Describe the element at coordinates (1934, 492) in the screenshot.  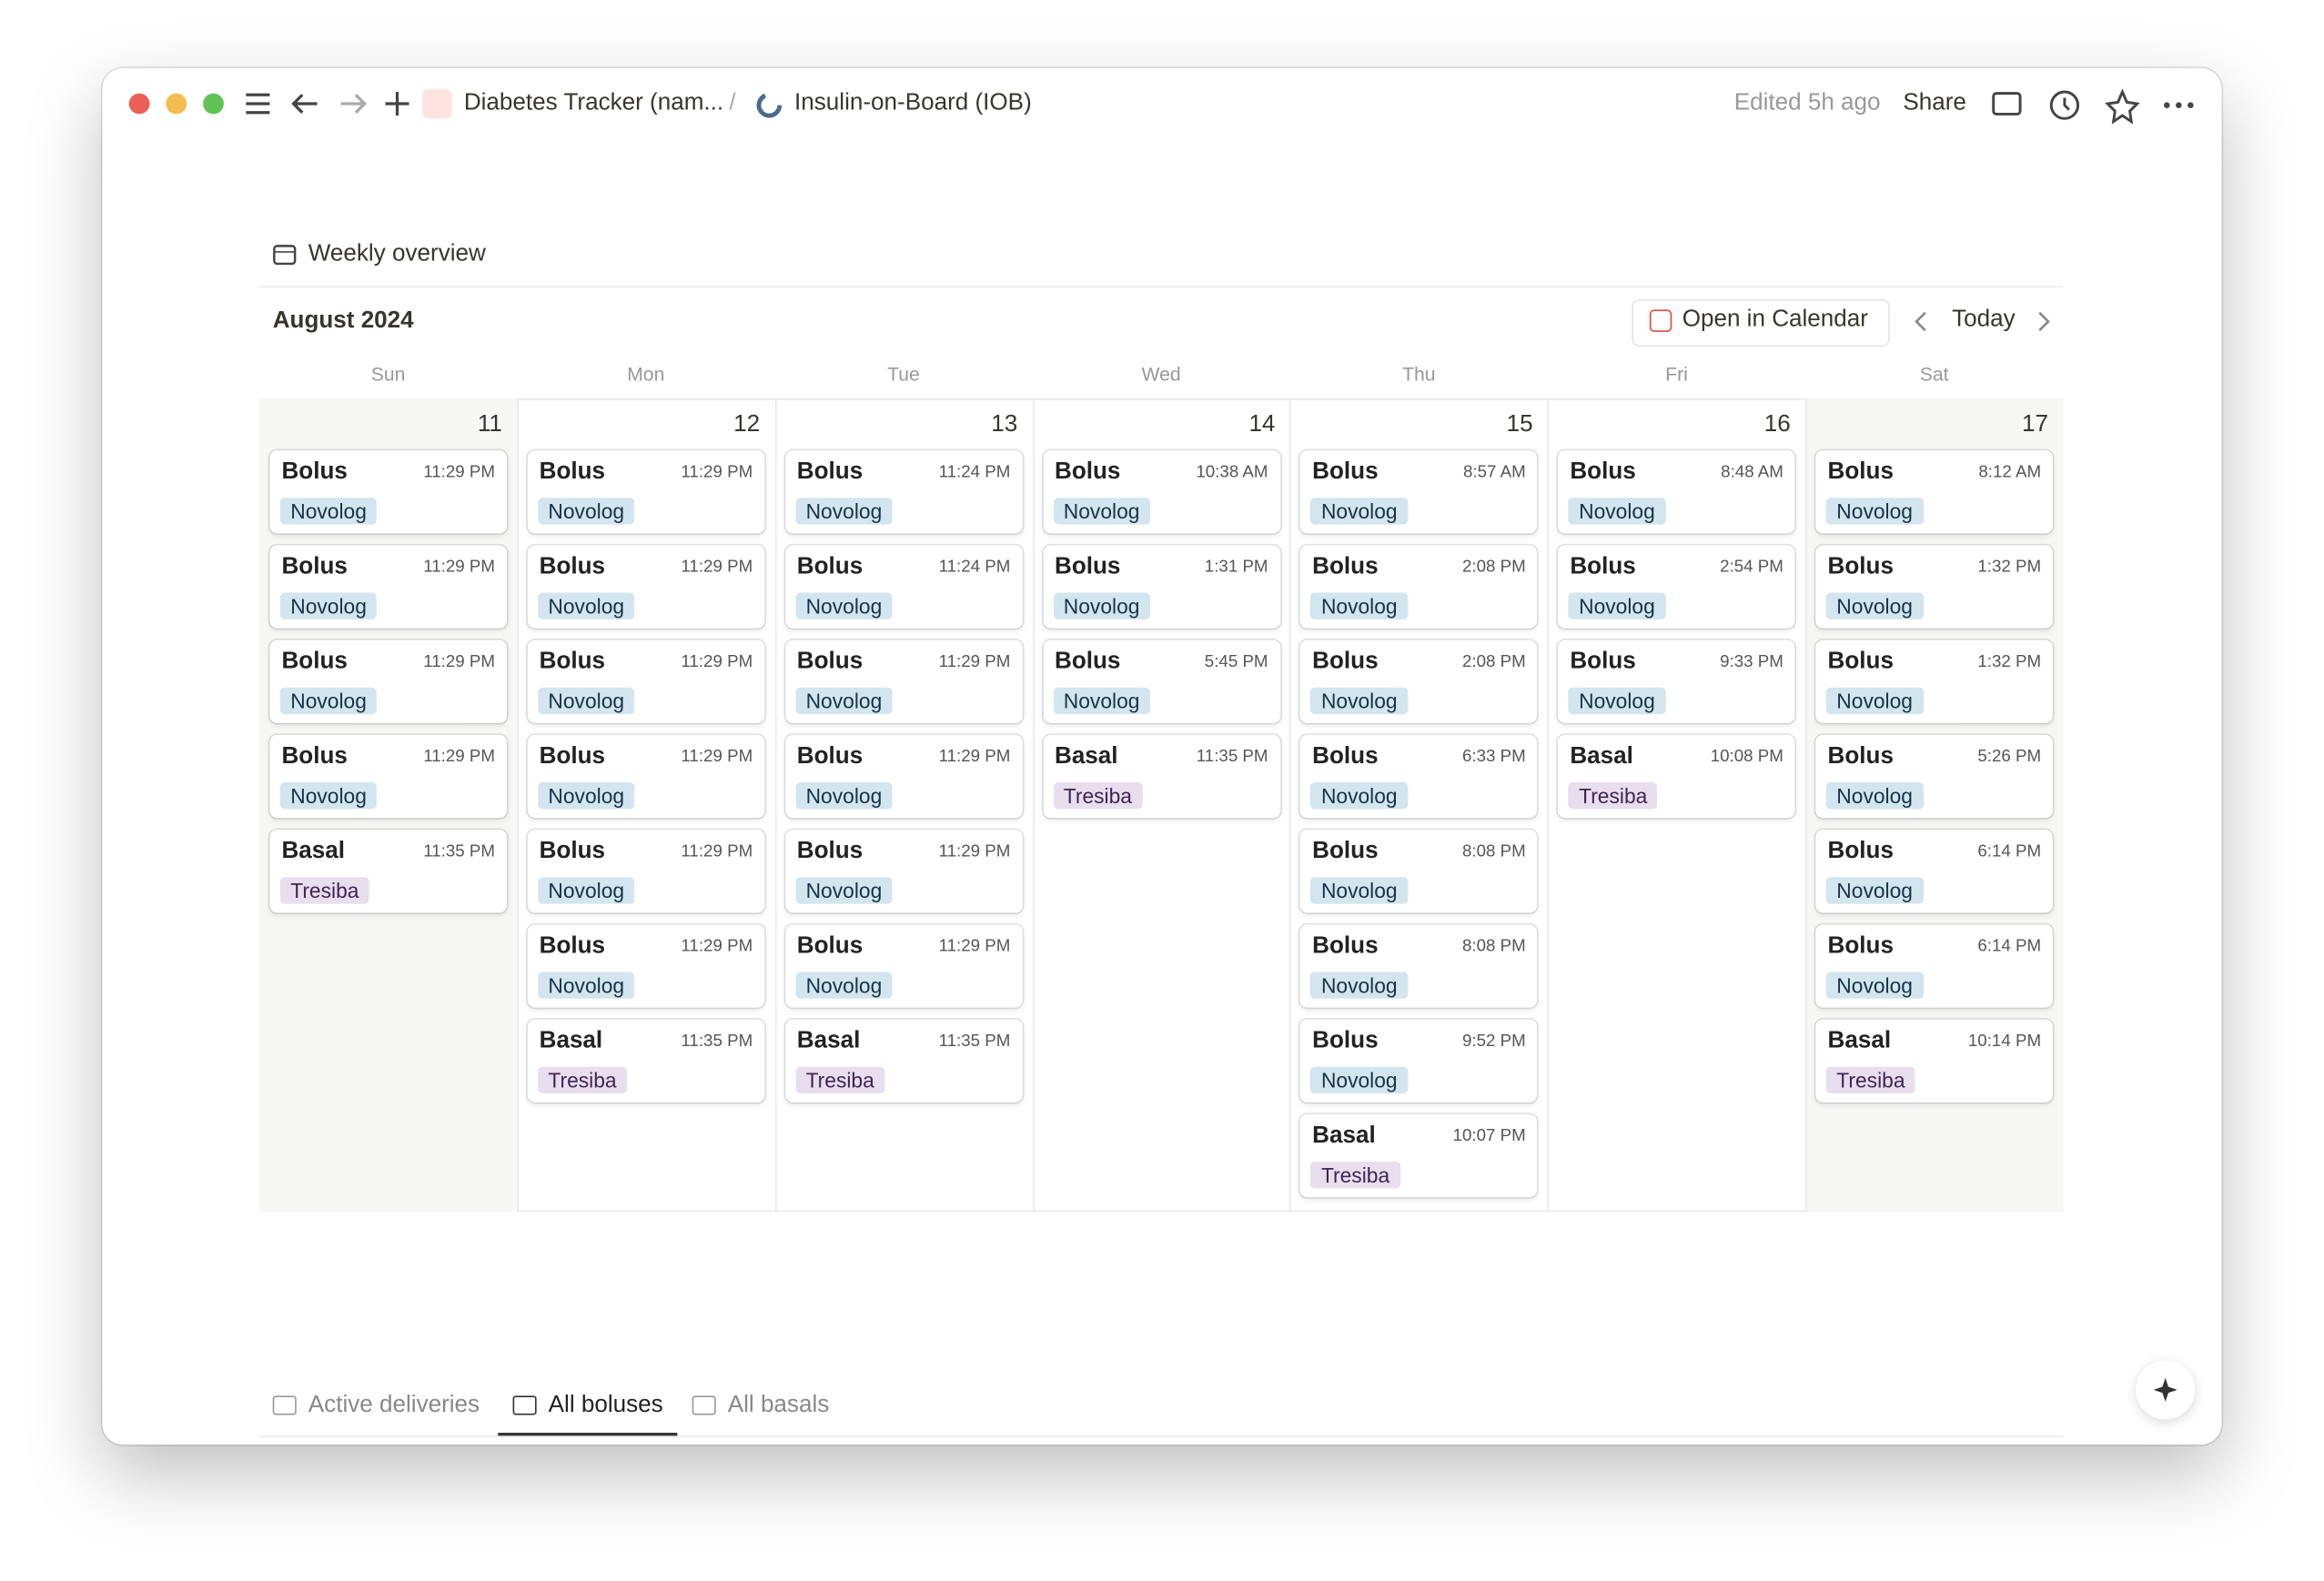
I see `event-card: Bolus 8:12 AM Novolog` at that location.